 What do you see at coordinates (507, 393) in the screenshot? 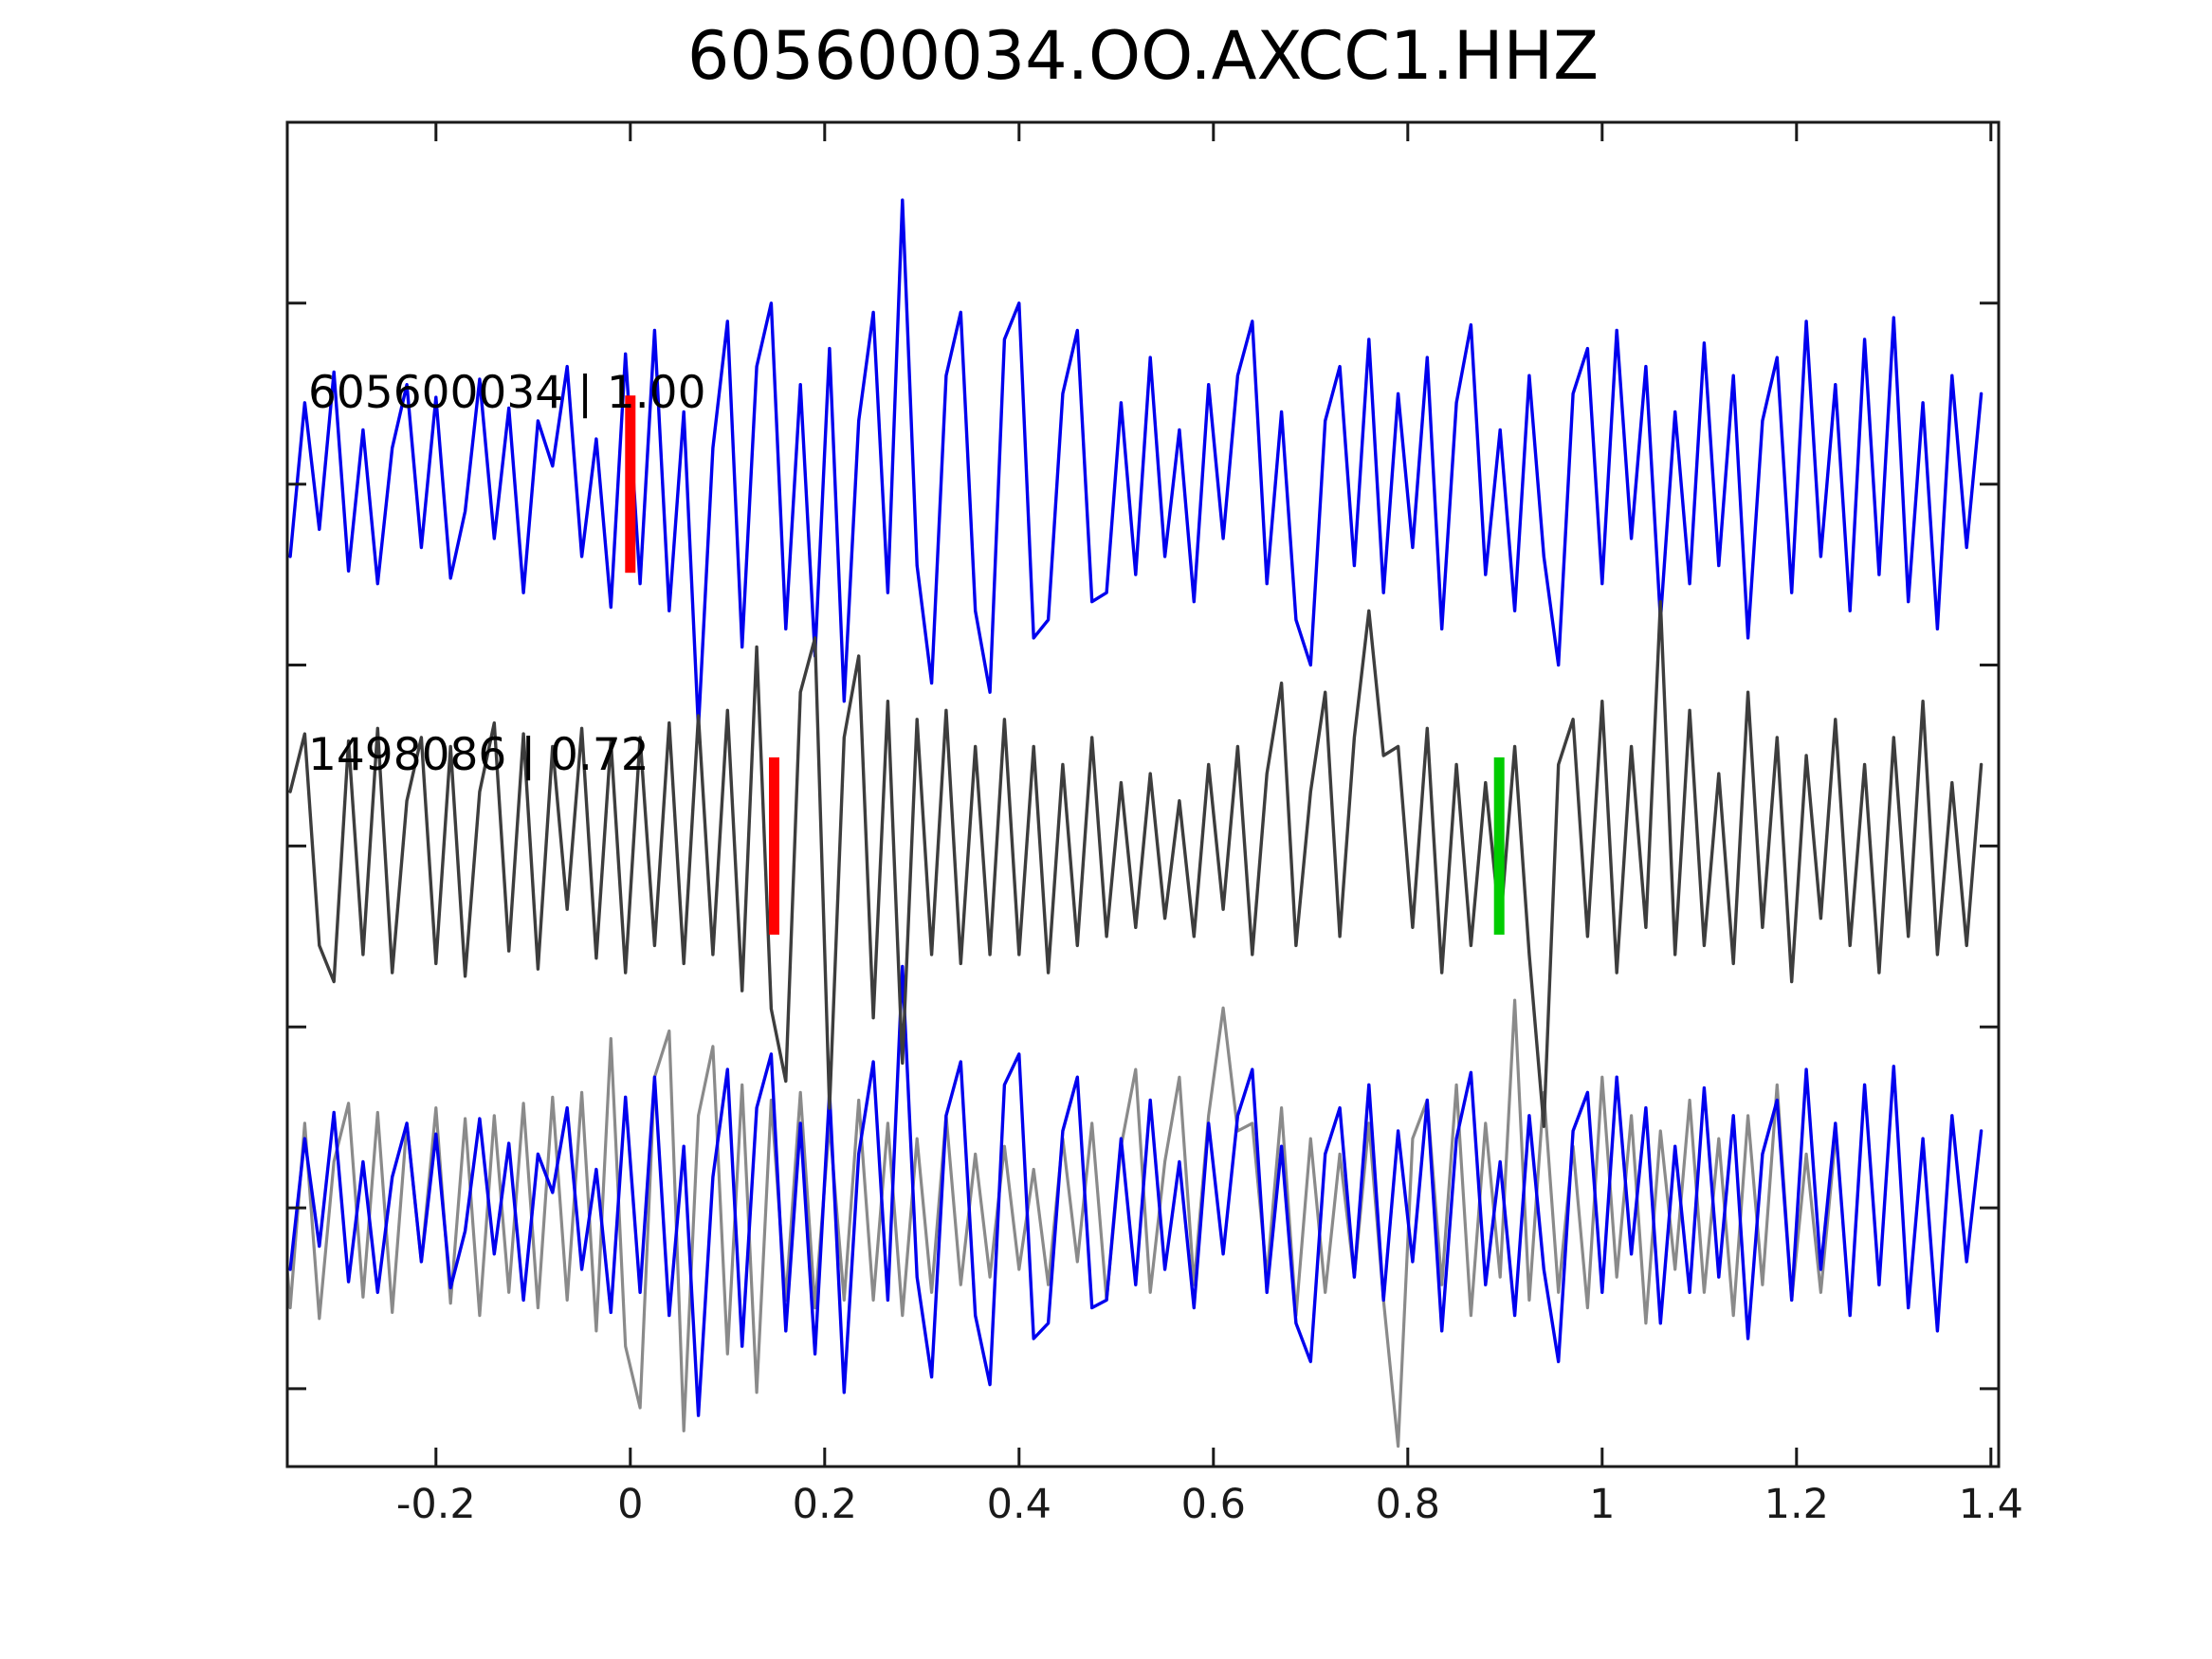
I see `trace-label-template: 605600034 | 1.00` at bounding box center [507, 393].